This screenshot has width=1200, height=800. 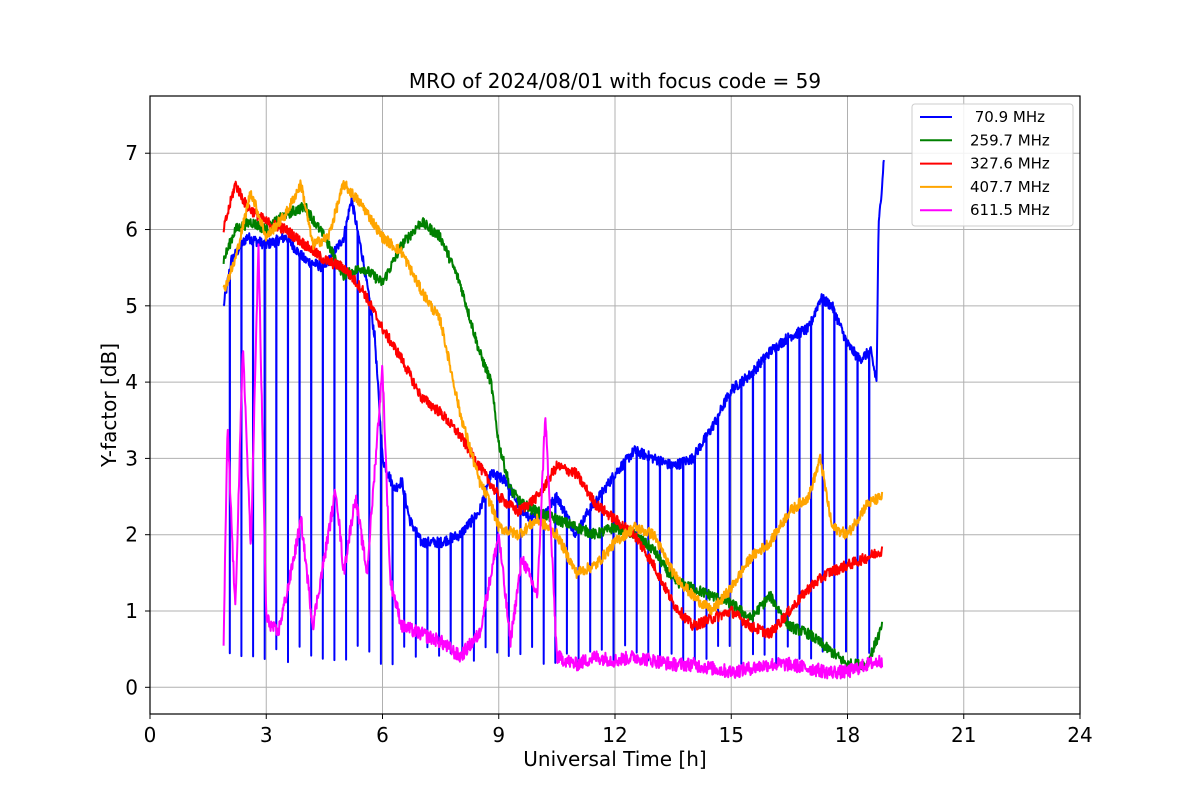 I want to click on x-tick-label: 21, so click(x=963, y=735).